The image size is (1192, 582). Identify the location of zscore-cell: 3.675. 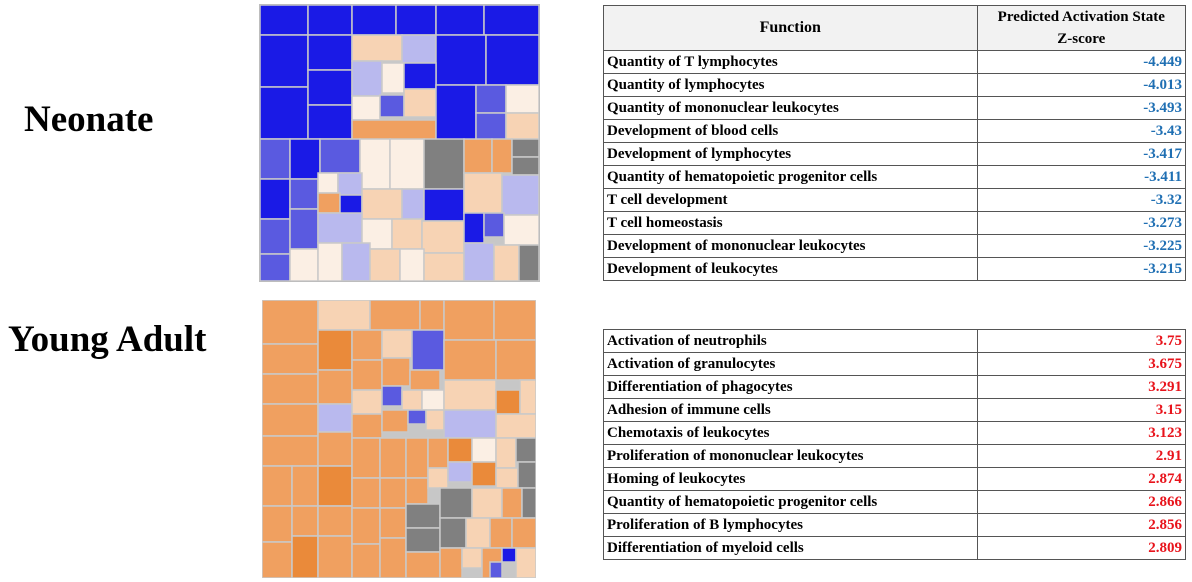
(1081, 364).